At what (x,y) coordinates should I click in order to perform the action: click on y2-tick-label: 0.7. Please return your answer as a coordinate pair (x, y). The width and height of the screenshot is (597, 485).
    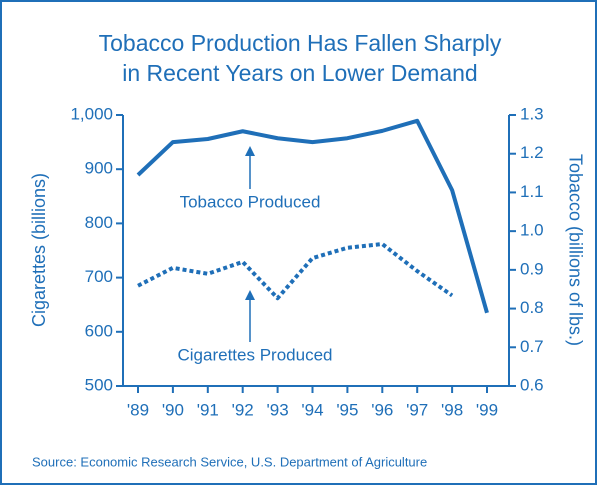
    Looking at the image, I should click on (532, 346).